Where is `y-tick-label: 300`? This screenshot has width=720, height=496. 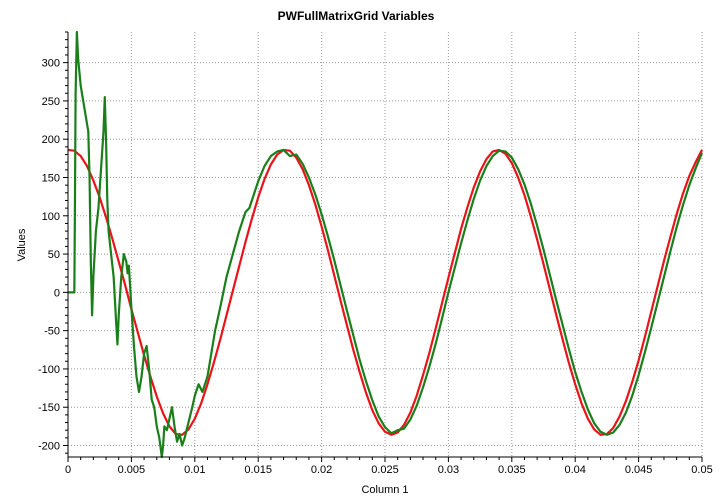 y-tick-label: 300 is located at coordinates (51, 64).